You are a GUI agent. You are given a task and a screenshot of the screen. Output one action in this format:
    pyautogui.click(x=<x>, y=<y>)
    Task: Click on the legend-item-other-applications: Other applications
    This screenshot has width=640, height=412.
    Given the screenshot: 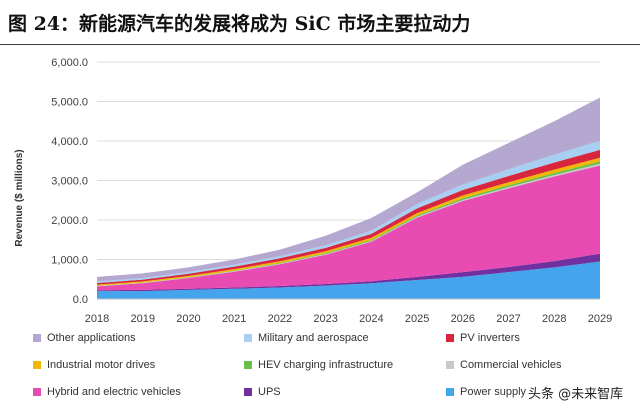 What is the action you would take?
    pyautogui.click(x=84, y=338)
    